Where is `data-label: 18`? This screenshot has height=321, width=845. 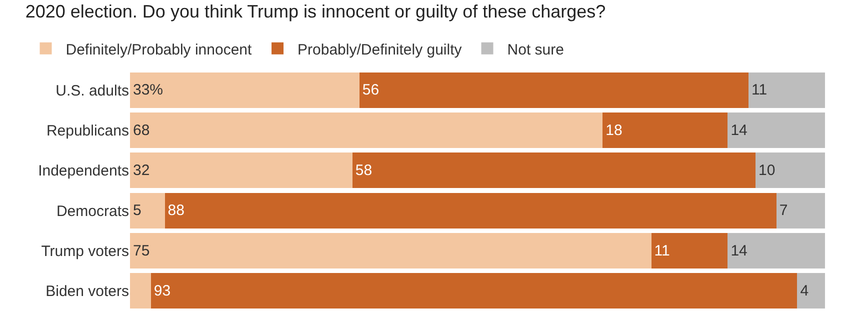
data-label: 18 is located at coordinates (614, 130).